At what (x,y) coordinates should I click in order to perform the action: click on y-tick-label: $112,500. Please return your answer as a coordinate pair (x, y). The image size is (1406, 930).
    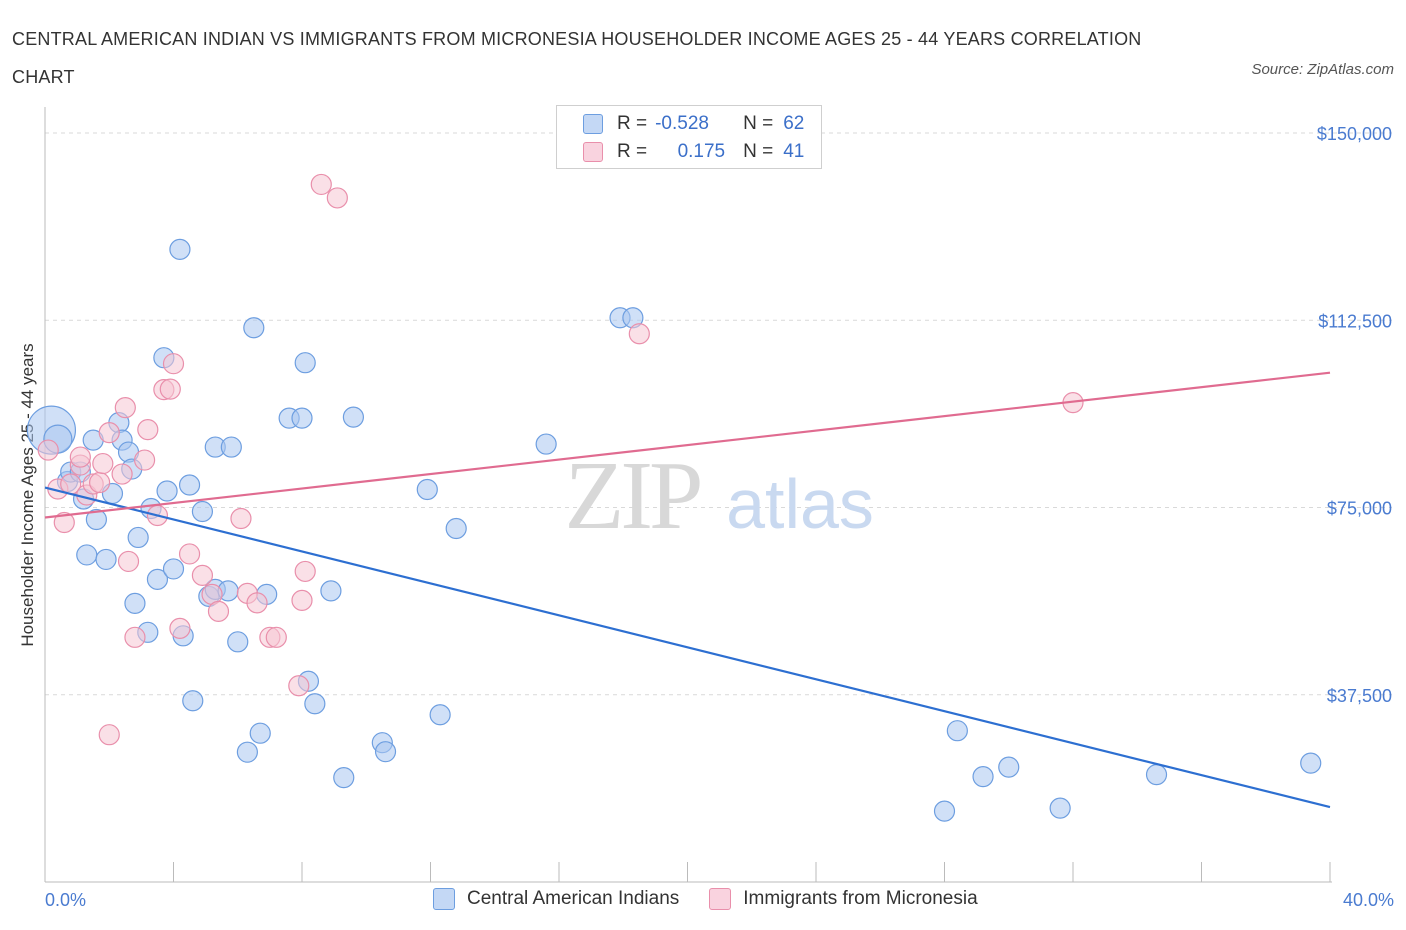
    Looking at the image, I should click on (1355, 321).